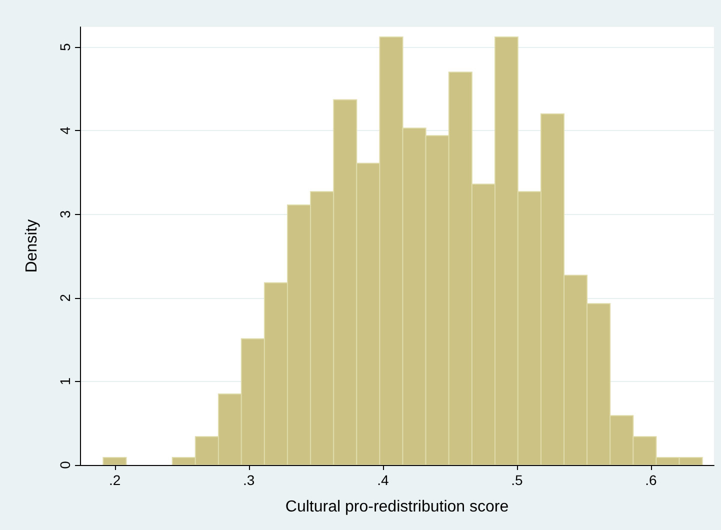 This screenshot has height=530, width=721. What do you see at coordinates (651, 480) in the screenshot?
I see `x-tick-label: .6` at bounding box center [651, 480].